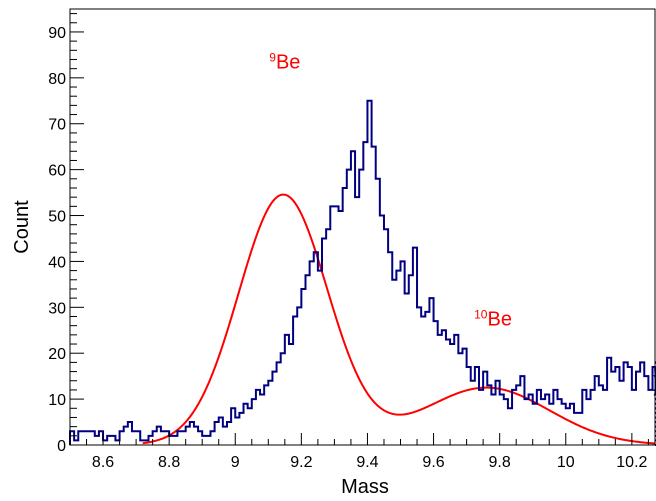 The height and width of the screenshot is (501, 656). What do you see at coordinates (288, 63) in the screenshot?
I see `peak-label-9be-element: Be` at bounding box center [288, 63].